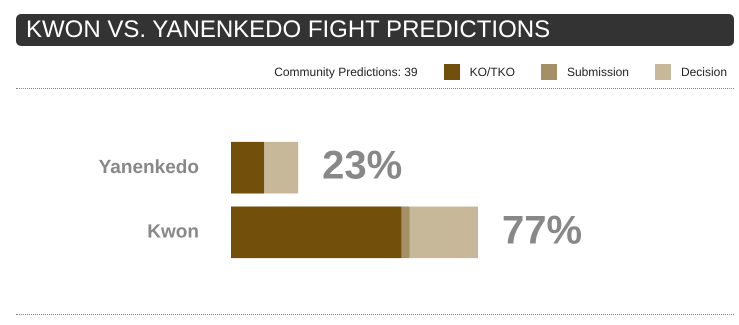  I want to click on text: 77%, so click(542, 230).